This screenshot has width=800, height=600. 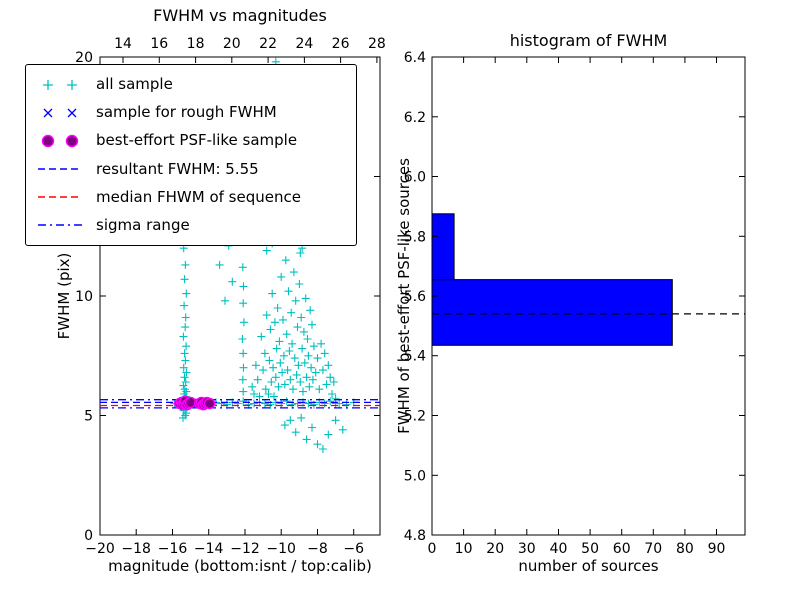 What do you see at coordinates (240, 566) in the screenshot?
I see `left-plot-xlabel: magnitude (bottom:isnt / top:calib)` at bounding box center [240, 566].